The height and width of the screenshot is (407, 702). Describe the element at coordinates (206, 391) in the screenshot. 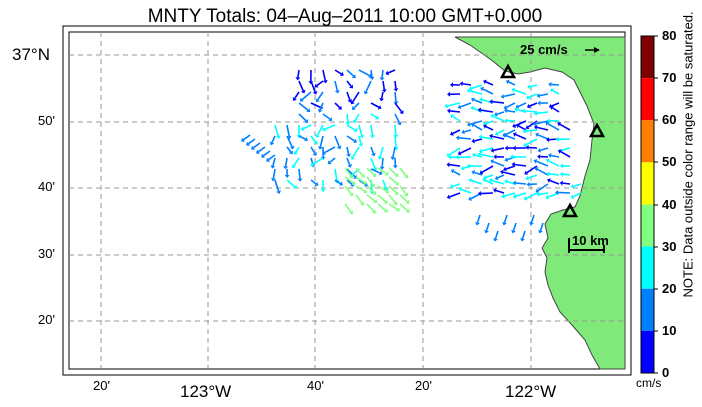

I see `lon-label-123w: 123°W` at that location.